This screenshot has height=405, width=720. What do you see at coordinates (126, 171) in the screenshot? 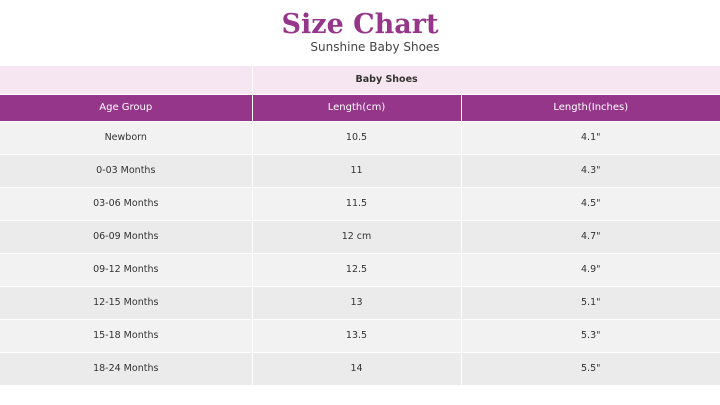
I see `age-group-cell: 0-03 Months` at bounding box center [126, 171].